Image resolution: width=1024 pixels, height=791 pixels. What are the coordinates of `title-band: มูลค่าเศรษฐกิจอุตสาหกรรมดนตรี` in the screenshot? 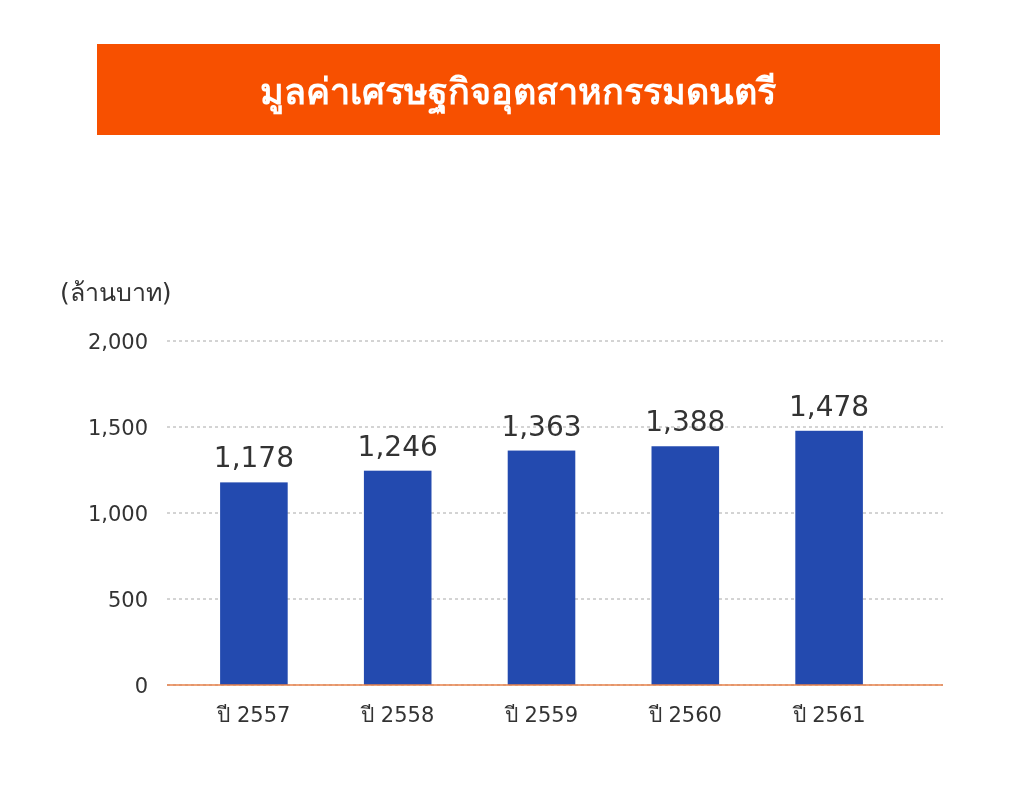 It's located at (518, 89).